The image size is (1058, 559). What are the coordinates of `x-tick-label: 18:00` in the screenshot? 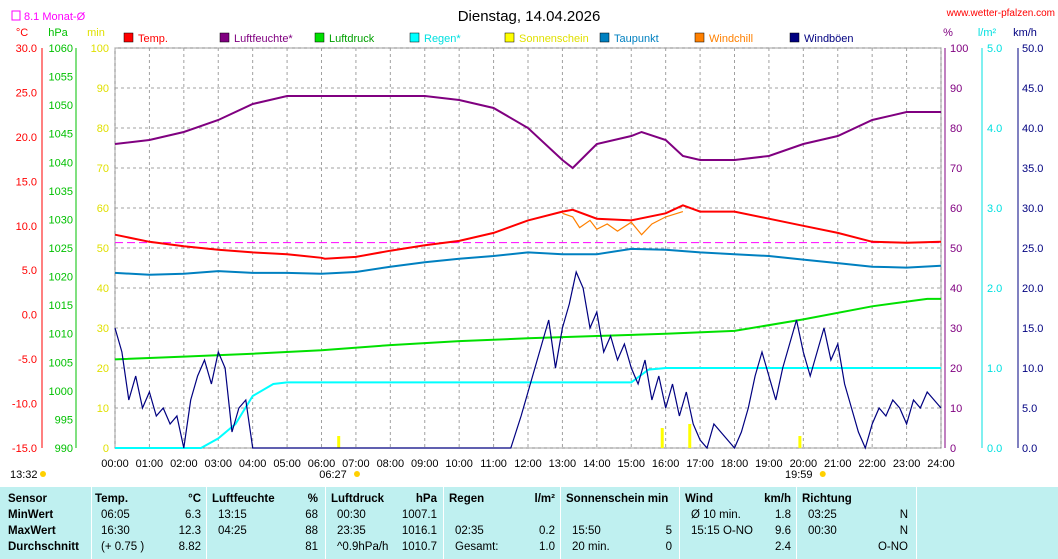 It's located at (735, 464).